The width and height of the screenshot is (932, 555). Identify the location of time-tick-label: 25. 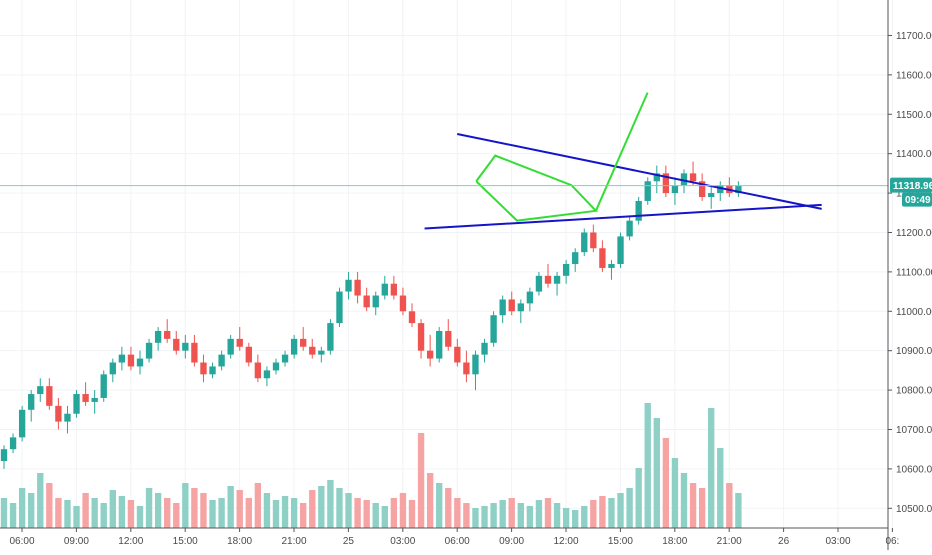
(349, 541).